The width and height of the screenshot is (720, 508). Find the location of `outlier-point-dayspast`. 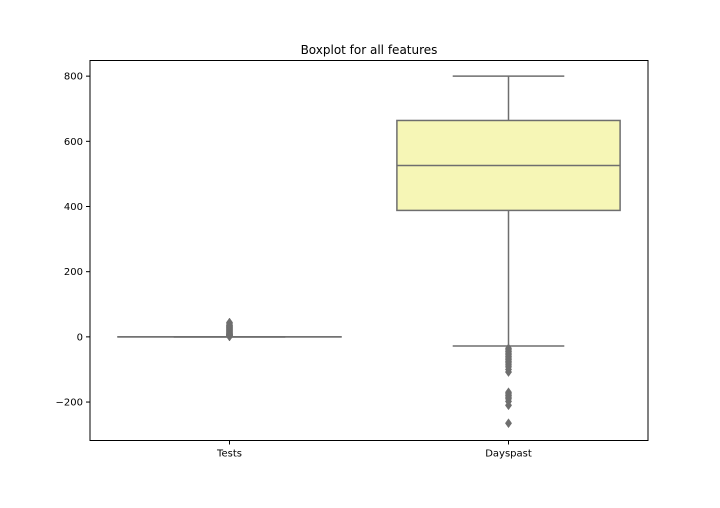

outlier-point-dayspast is located at coordinates (508, 423).